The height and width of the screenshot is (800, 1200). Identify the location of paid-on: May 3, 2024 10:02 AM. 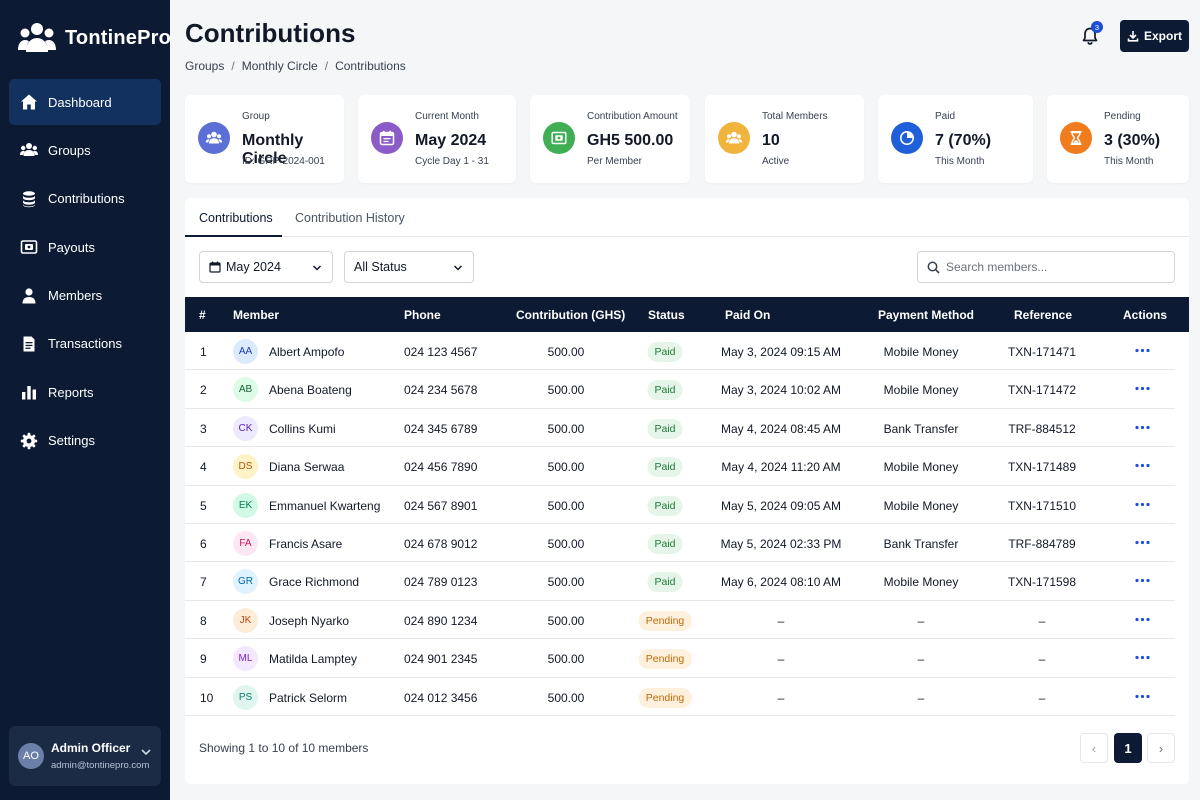
(781, 390).